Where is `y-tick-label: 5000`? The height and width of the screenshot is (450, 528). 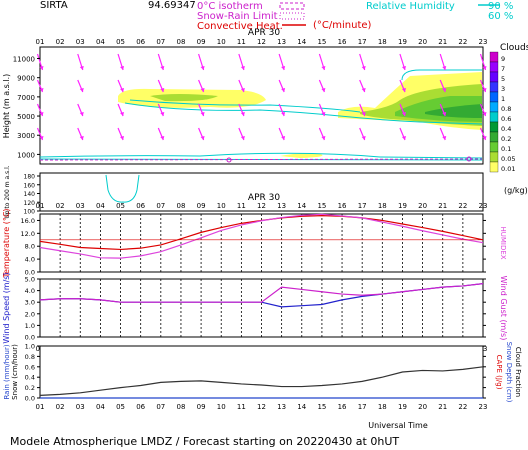
y-tick-label: 5000 is located at coordinates (26, 117).